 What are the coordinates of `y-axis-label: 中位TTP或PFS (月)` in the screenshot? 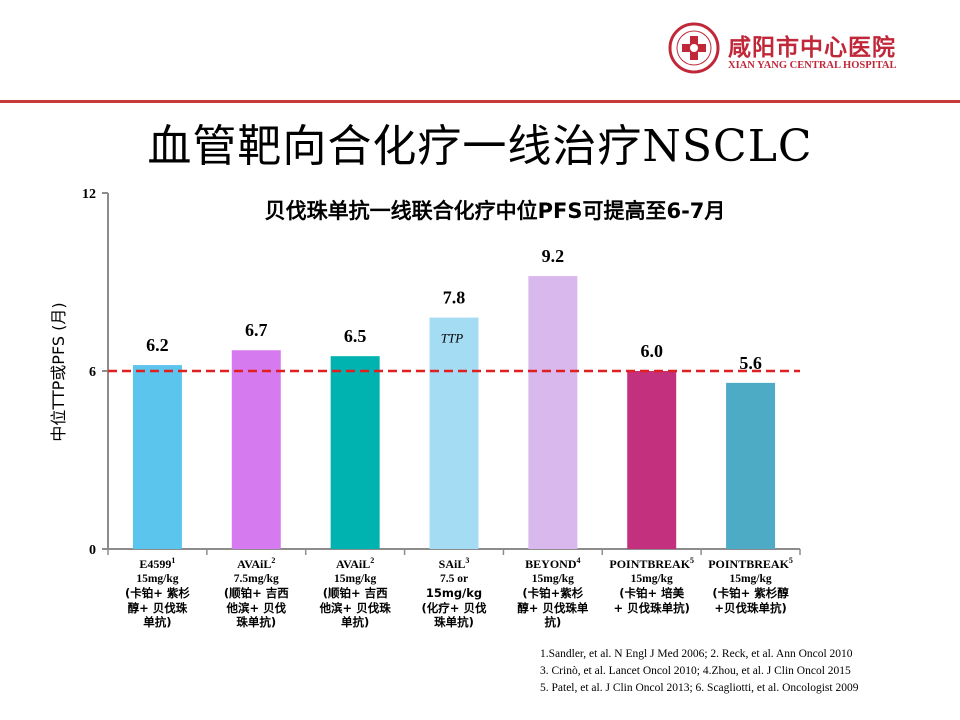 It's located at (58, 372).